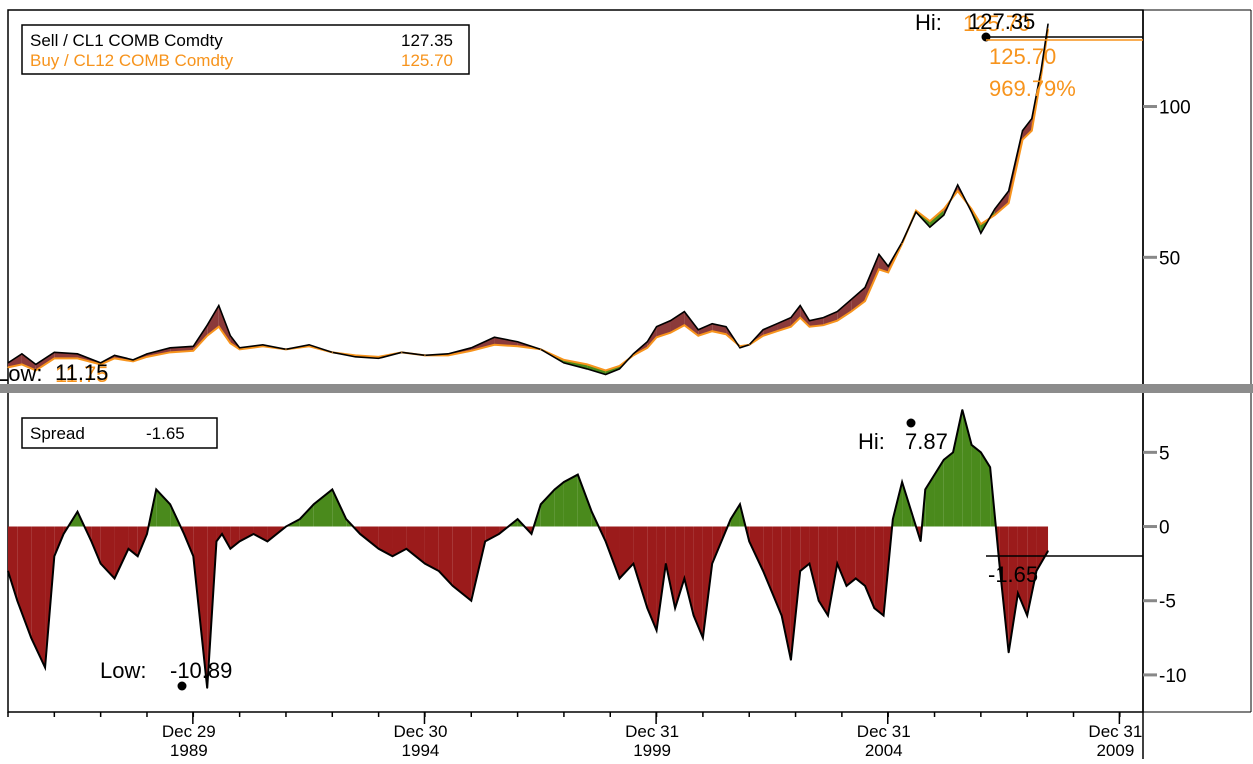 The height and width of the screenshot is (764, 1253). What do you see at coordinates (1001, 21) in the screenshot?
I see `price-hi-sell: 127.35` at bounding box center [1001, 21].